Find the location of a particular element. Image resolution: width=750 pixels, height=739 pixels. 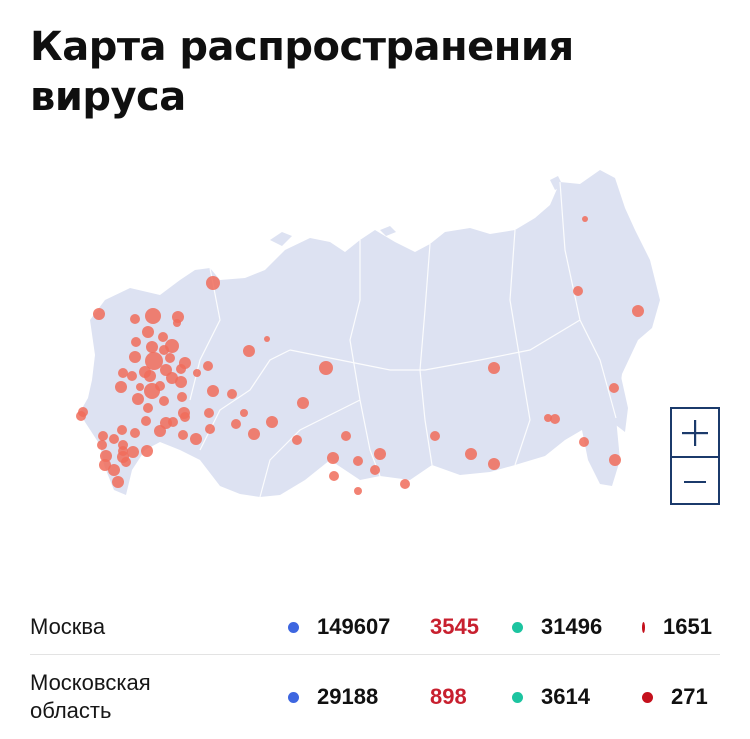

zoom-out-button is located at coordinates (695, 480).